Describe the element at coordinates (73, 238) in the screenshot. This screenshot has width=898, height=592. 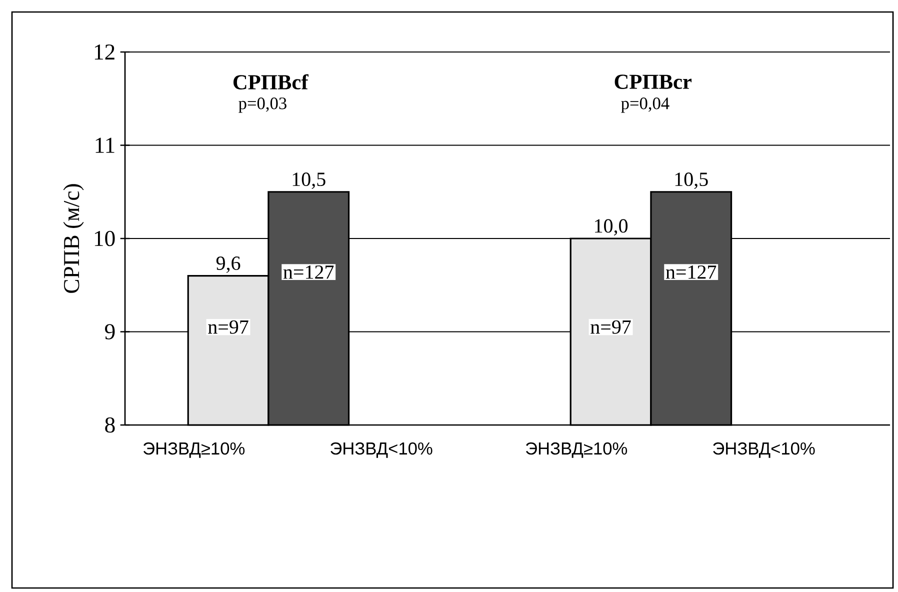
I see `y-axis-title: СРПВ (м/с)` at that location.